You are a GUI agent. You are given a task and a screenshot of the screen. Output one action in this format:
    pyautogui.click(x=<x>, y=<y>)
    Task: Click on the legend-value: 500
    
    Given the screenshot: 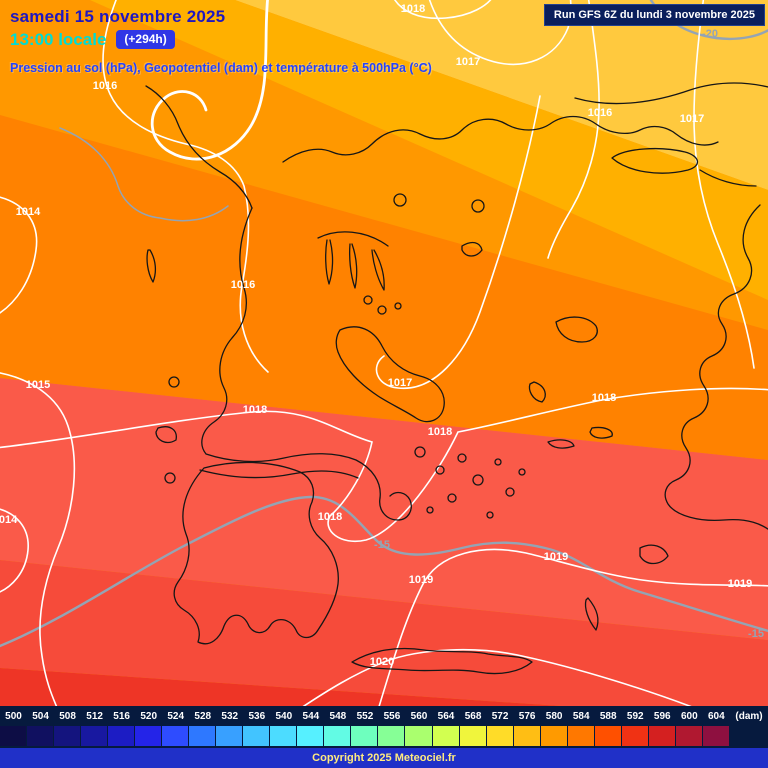 What is the action you would take?
    pyautogui.click(x=13, y=716)
    